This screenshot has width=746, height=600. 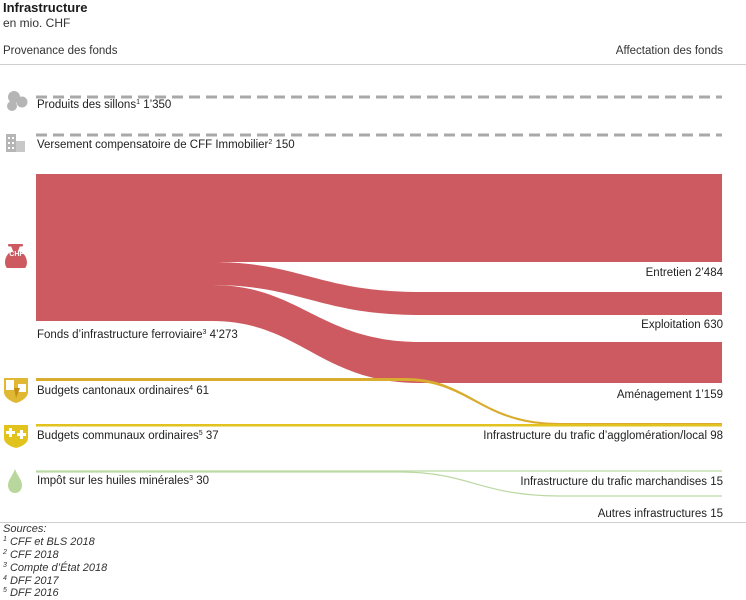 What do you see at coordinates (379, 484) in the screenshot?
I see `flow-oil-autres` at bounding box center [379, 484].